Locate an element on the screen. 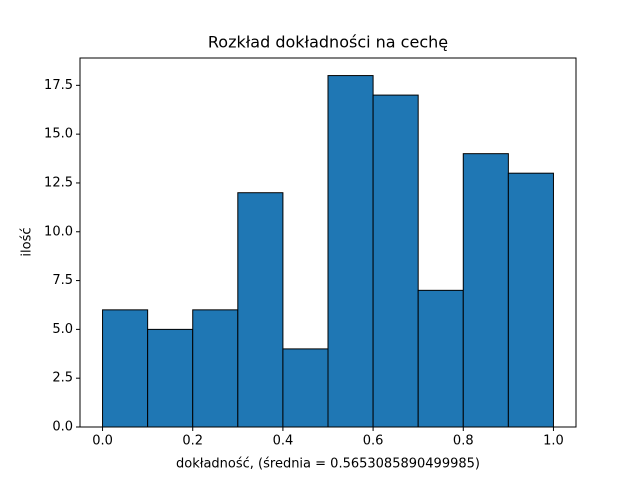 This screenshot has height=480, width=640. y-tick-label: 17.5 is located at coordinates (58, 85).